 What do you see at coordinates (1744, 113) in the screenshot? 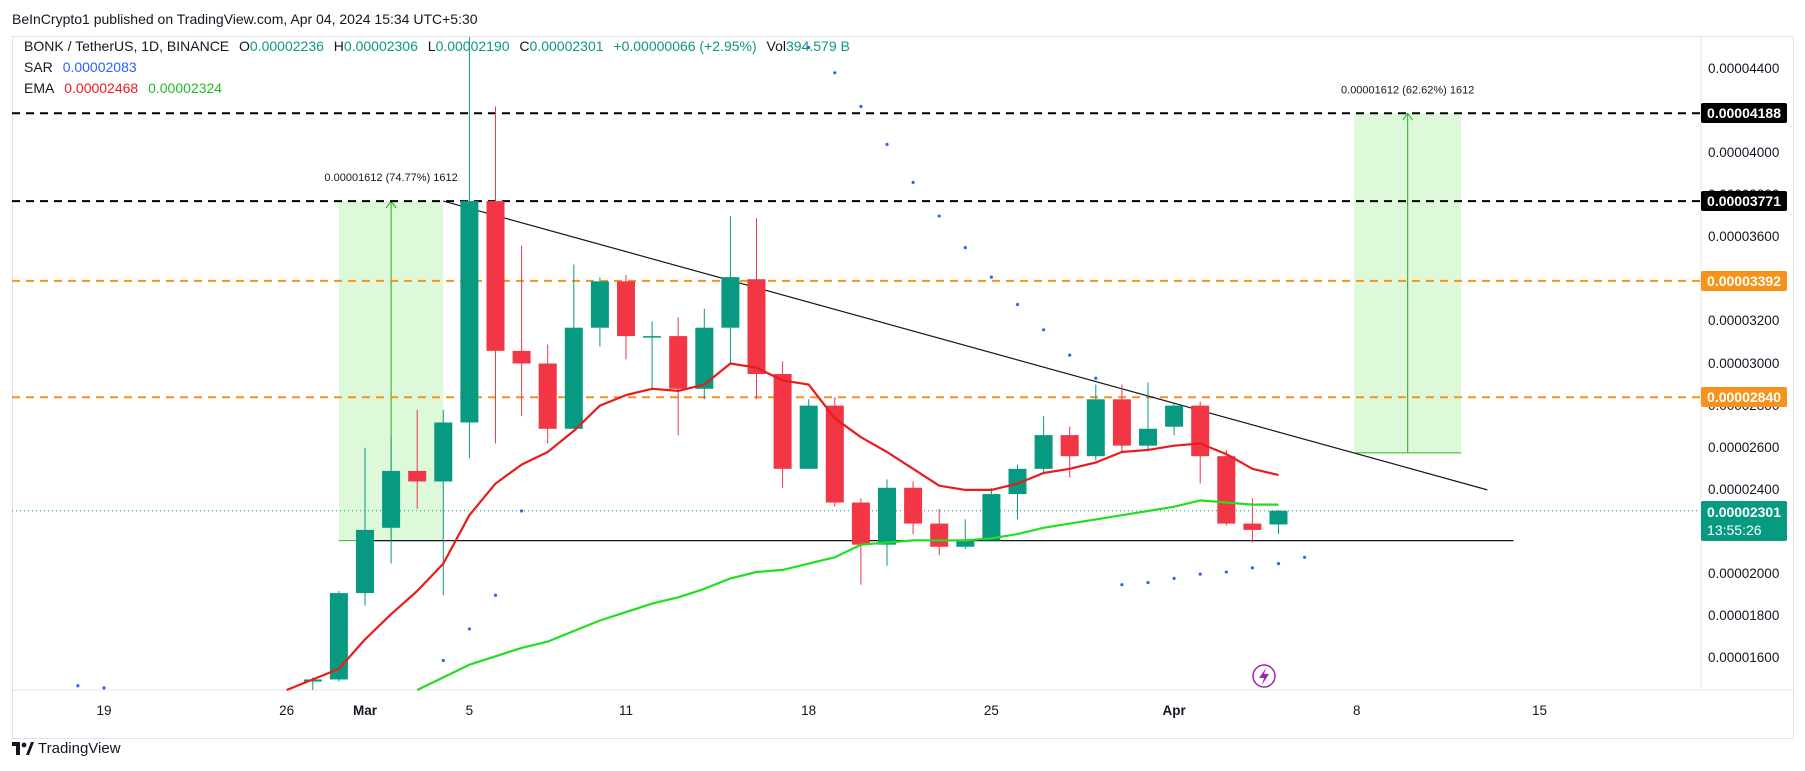
I see `level-price-label-0: 0.00004188` at bounding box center [1744, 113].